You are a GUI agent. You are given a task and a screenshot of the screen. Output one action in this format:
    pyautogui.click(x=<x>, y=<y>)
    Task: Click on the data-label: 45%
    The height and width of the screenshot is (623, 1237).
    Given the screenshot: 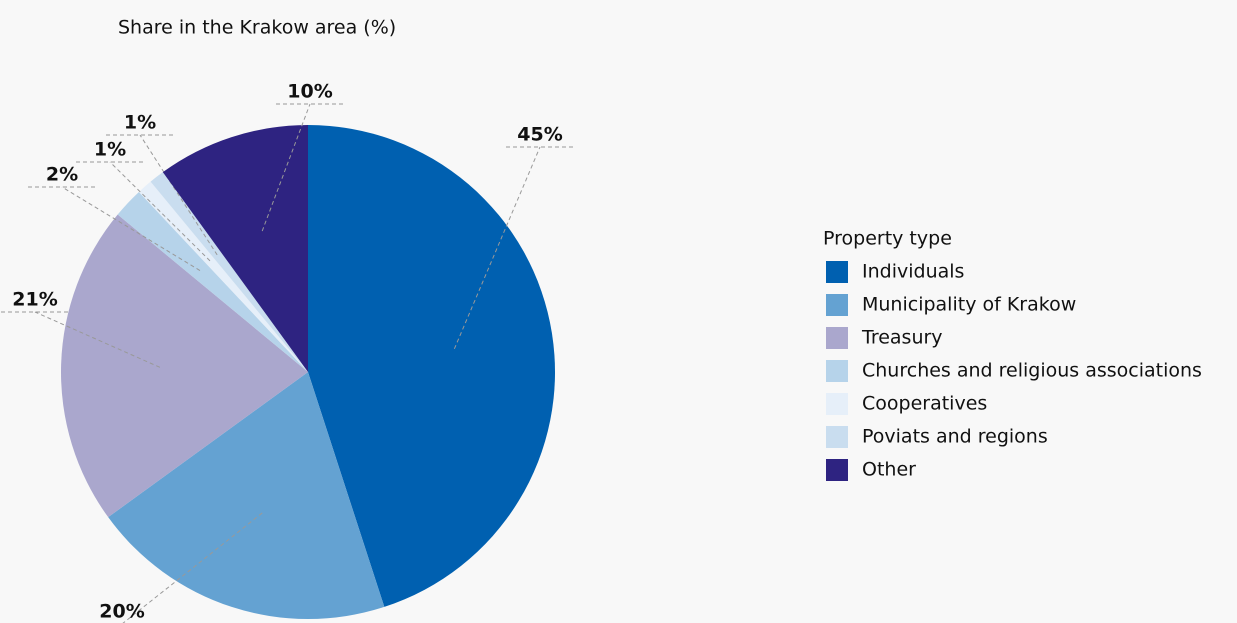 What is the action you would take?
    pyautogui.click(x=539, y=135)
    